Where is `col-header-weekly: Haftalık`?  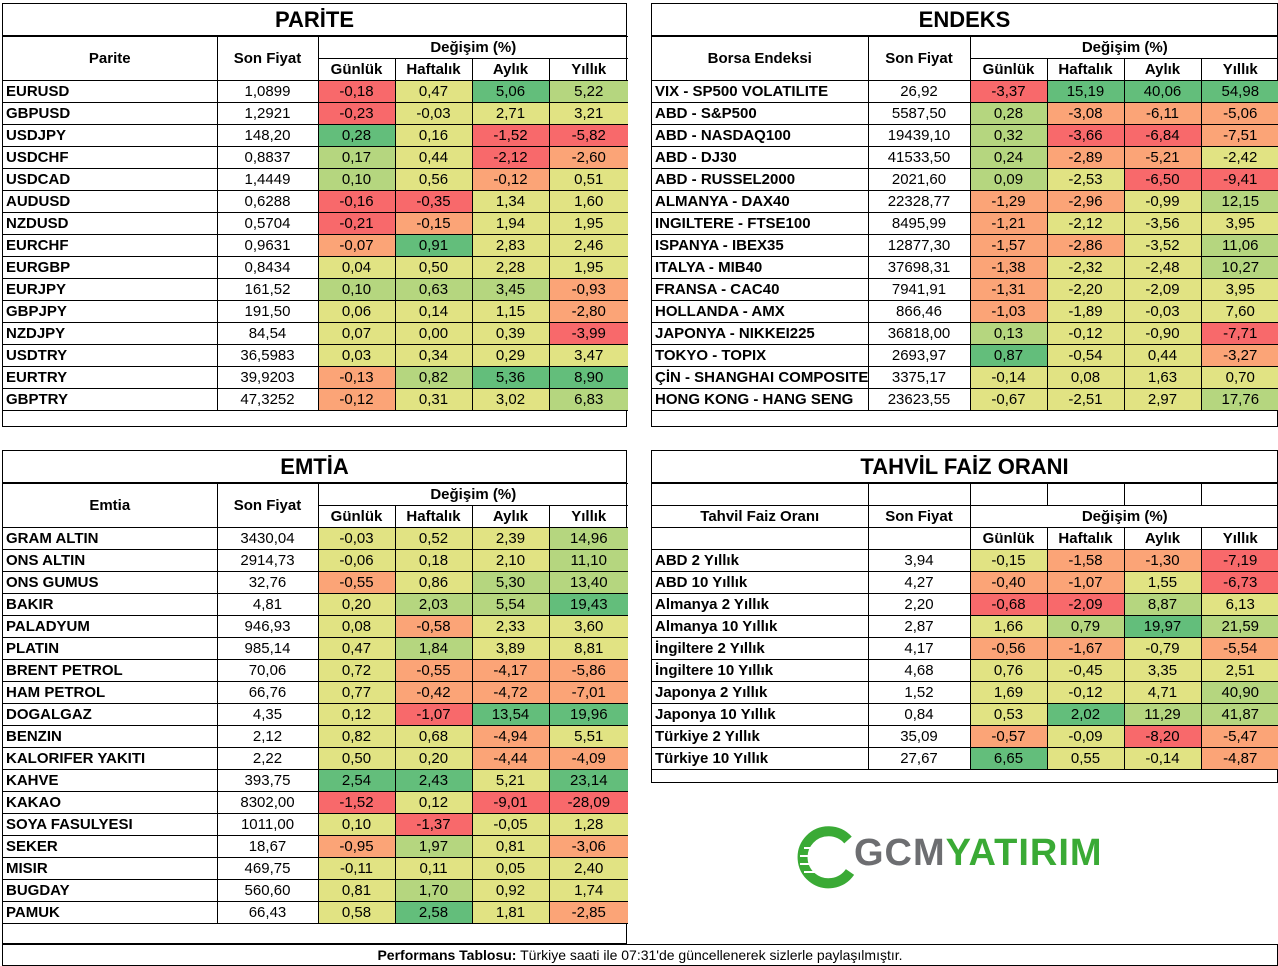 col-header-weekly: Haftalık is located at coordinates (1085, 538).